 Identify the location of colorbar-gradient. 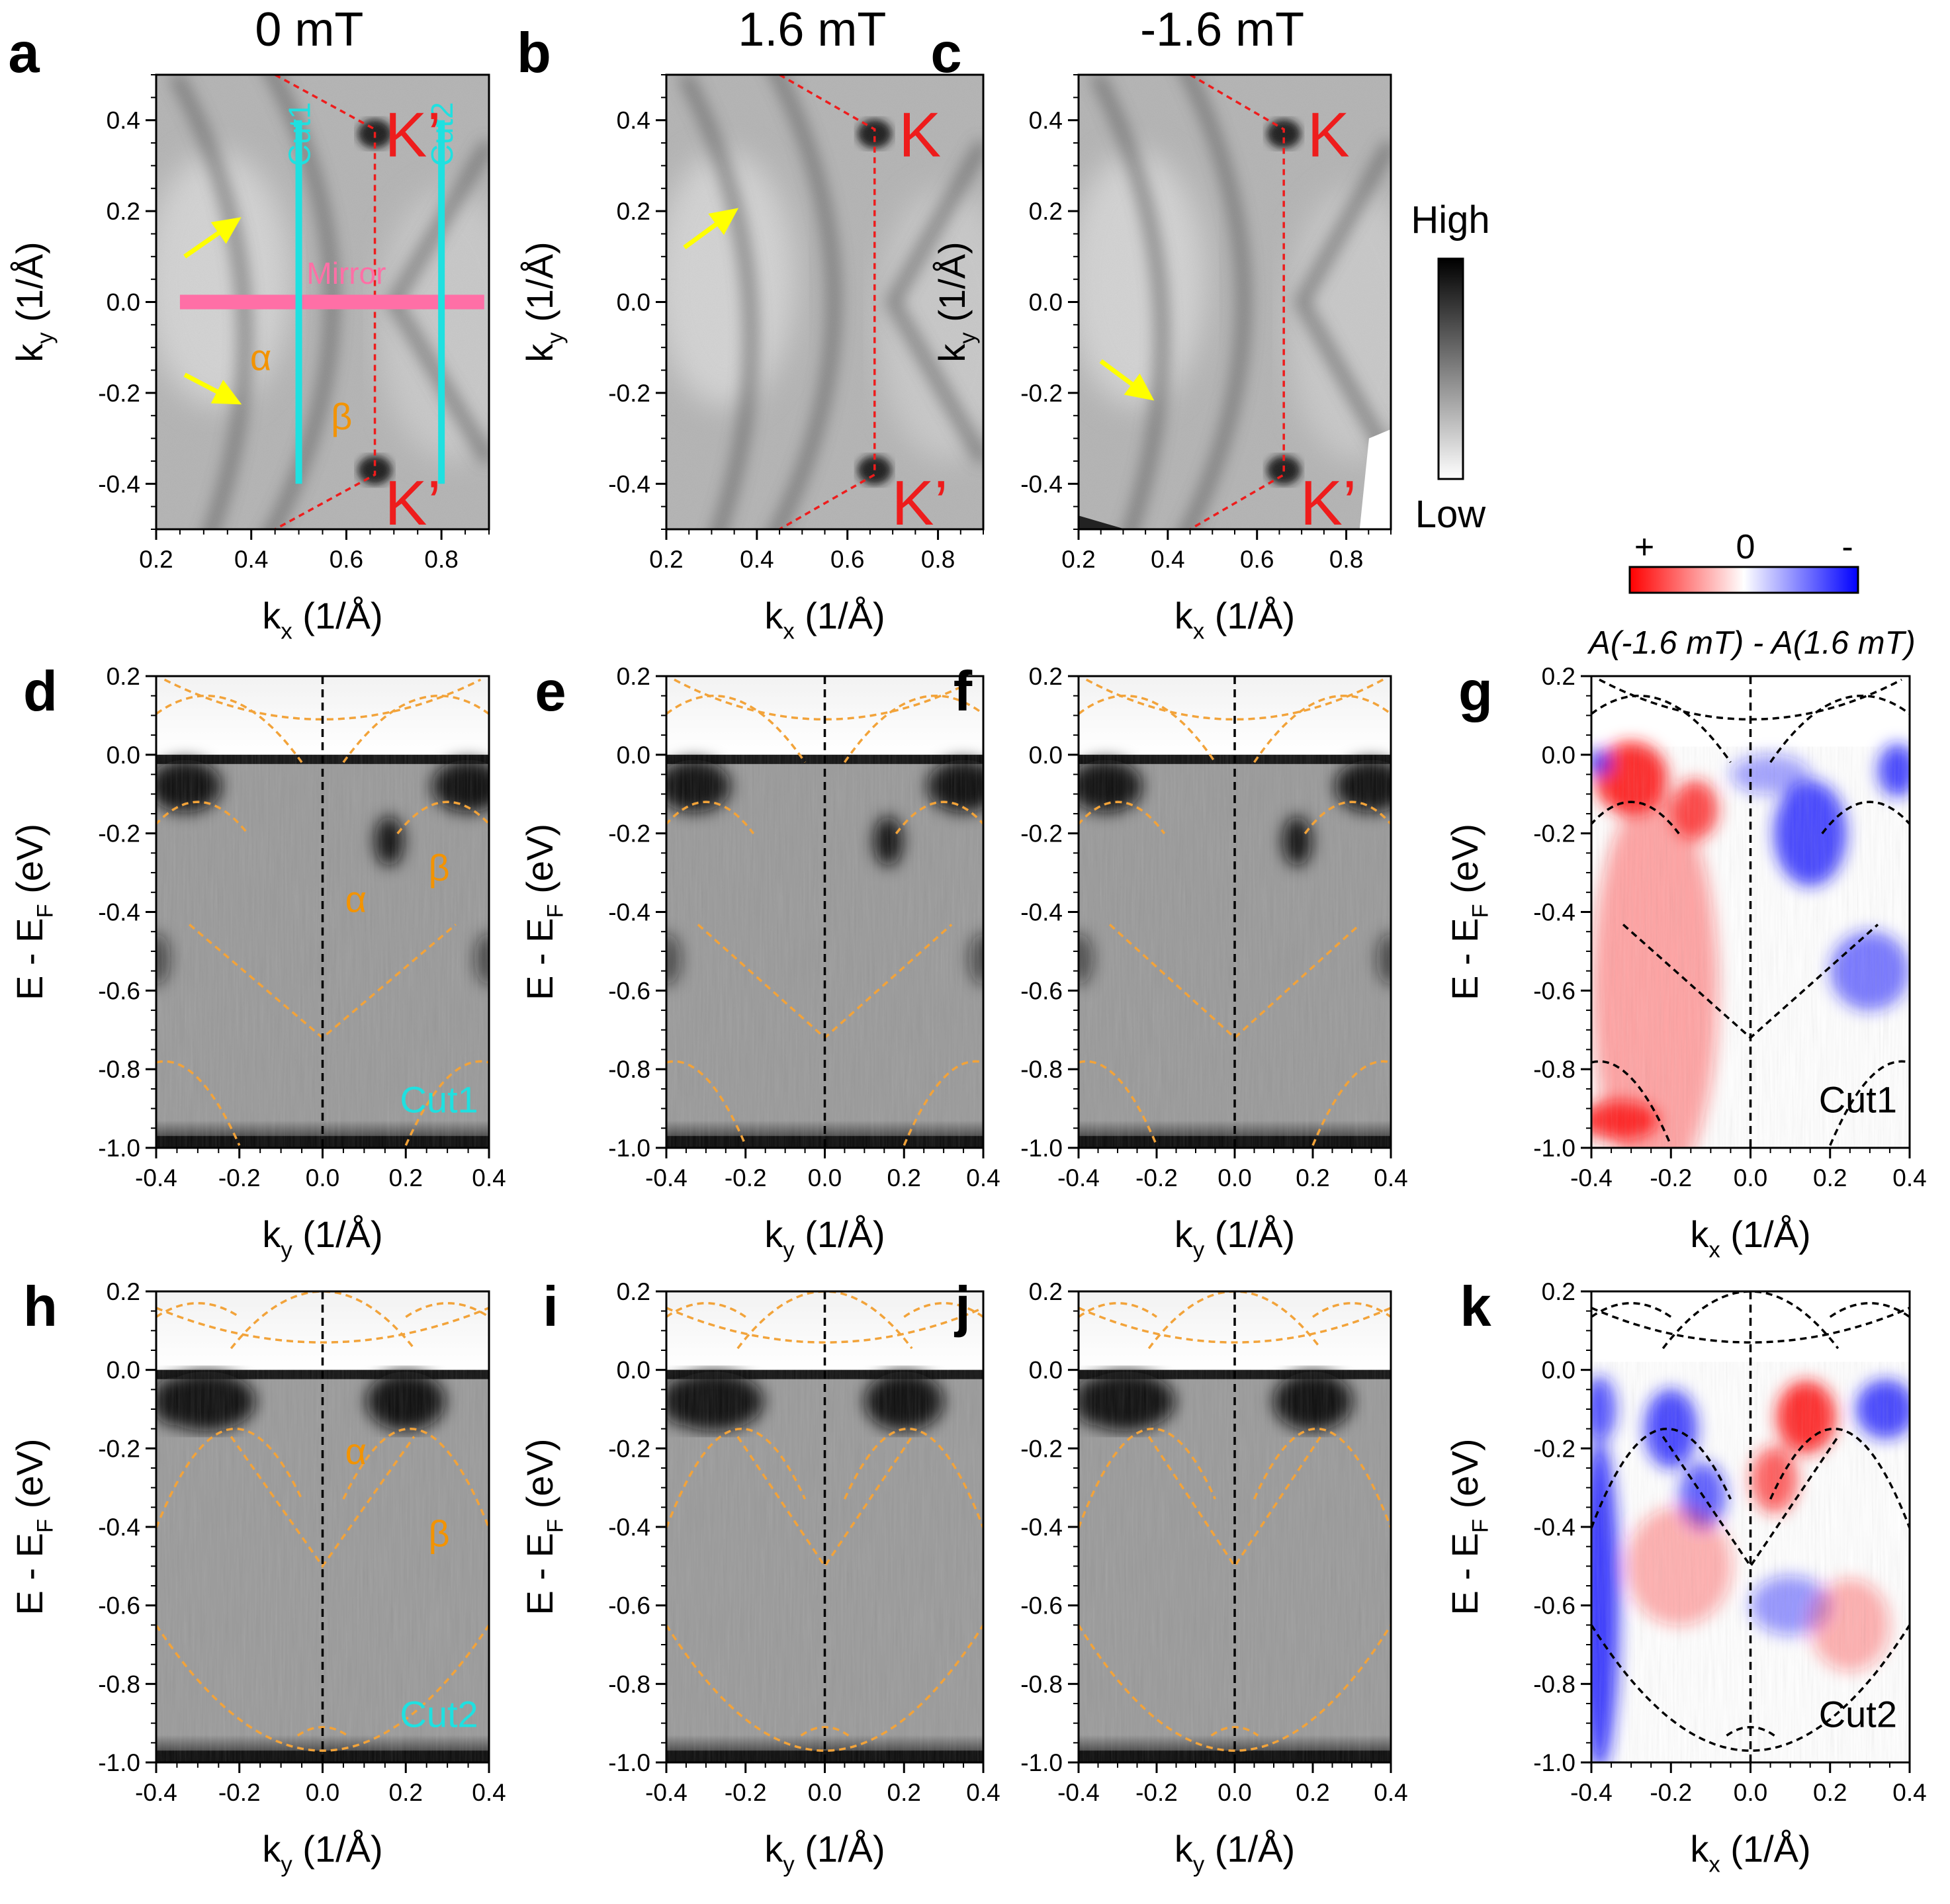
(1450, 368).